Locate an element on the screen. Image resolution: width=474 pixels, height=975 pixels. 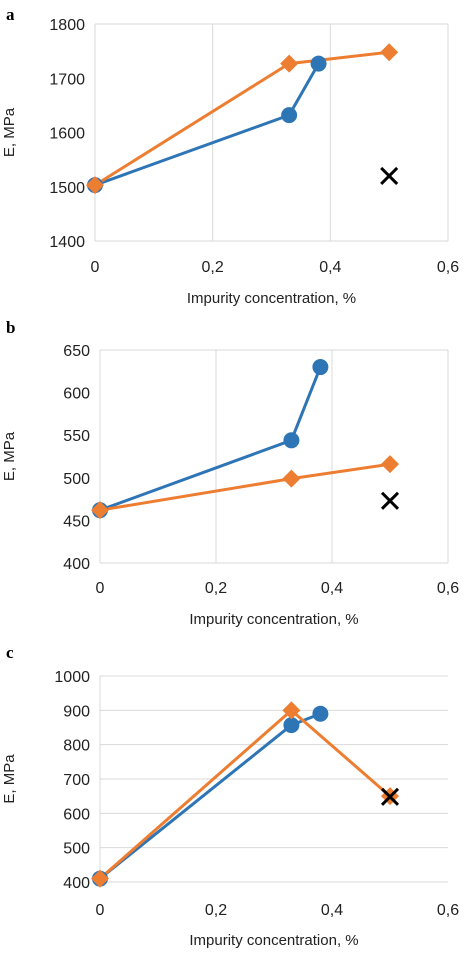
y-tick-label: 1600 is located at coordinates (67, 134).